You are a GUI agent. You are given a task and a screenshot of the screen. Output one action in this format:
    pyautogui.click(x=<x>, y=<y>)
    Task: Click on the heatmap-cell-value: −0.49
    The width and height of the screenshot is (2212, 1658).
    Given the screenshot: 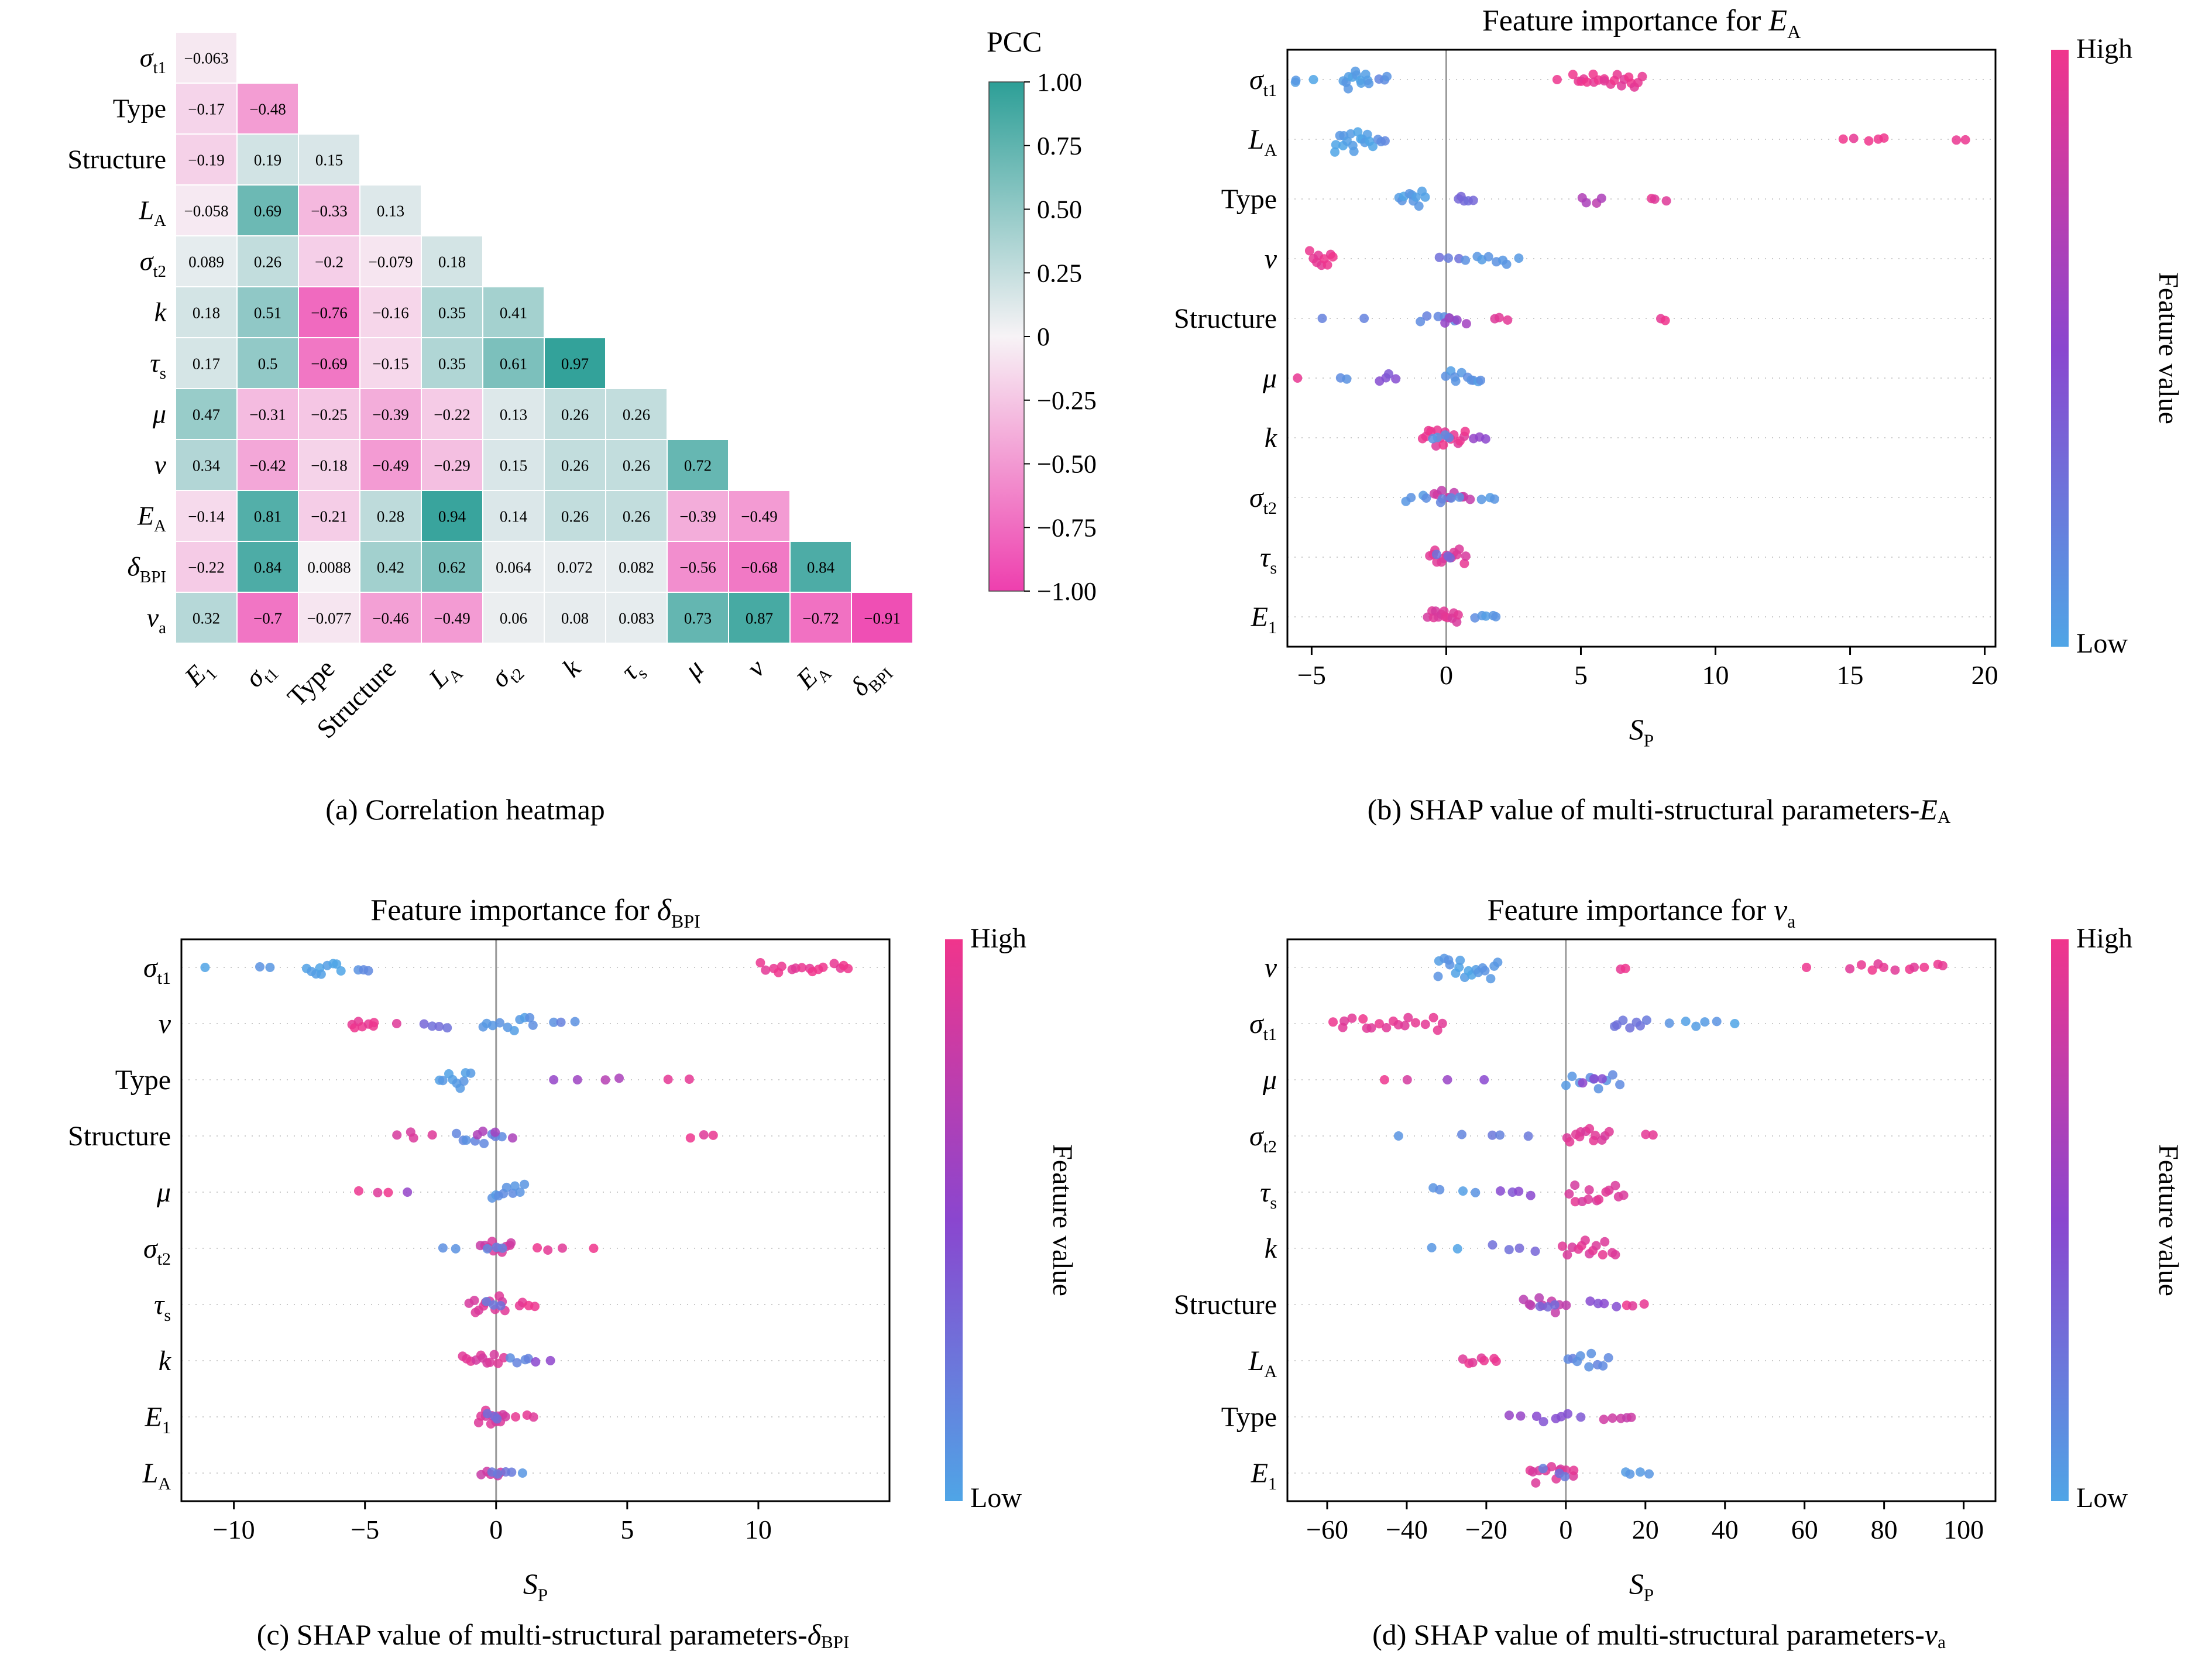 What is the action you would take?
    pyautogui.click(x=759, y=517)
    